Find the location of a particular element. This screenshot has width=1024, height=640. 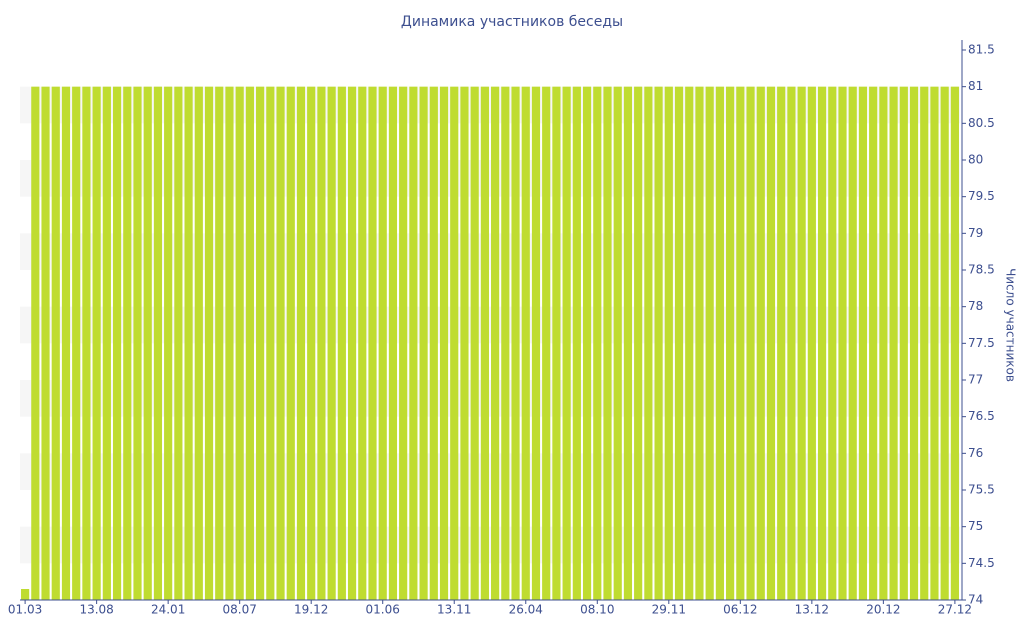

y-tick-label: 80 is located at coordinates (975, 160).